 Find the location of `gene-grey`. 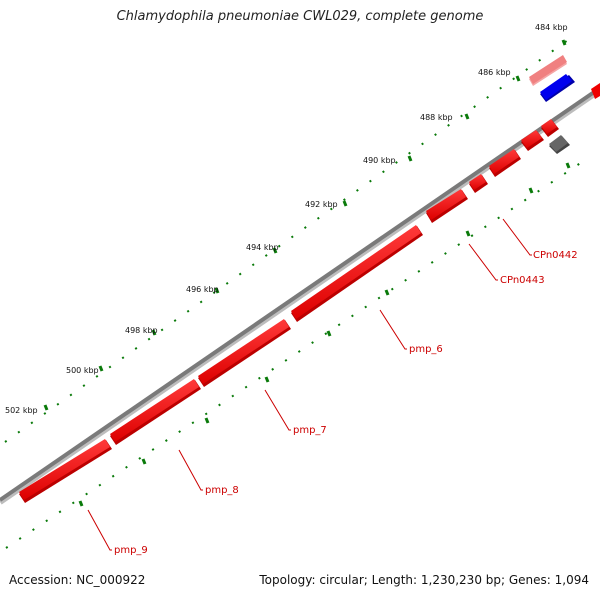

gene-grey is located at coordinates (559, 144).